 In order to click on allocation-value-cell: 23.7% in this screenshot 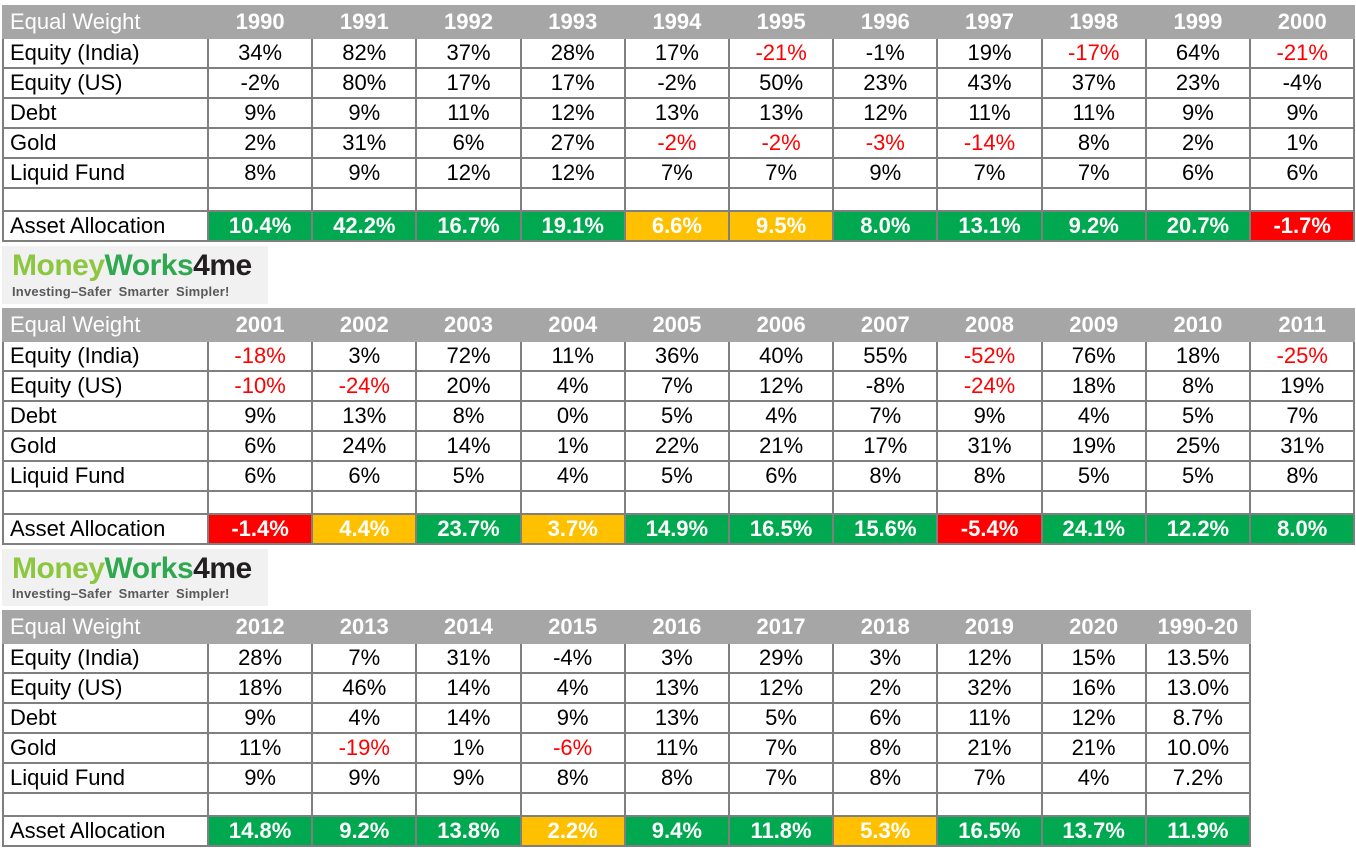, I will do `click(468, 528)`.